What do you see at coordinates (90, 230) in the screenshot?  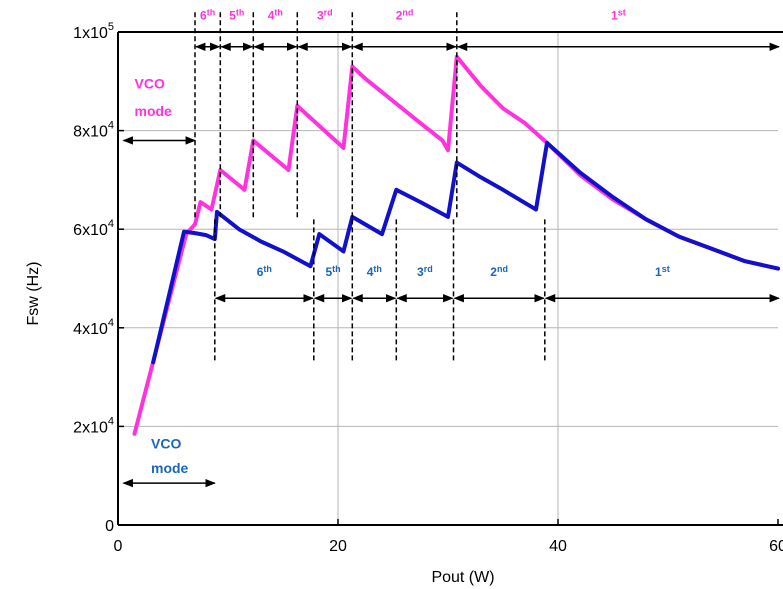 I see `y-tick-base: 6x10` at bounding box center [90, 230].